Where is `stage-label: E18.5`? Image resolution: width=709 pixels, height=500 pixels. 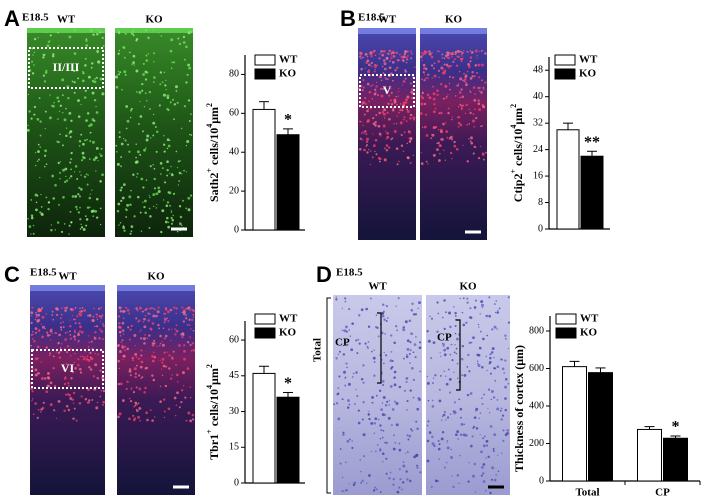 stage-label: E18.5 is located at coordinates (35, 18).